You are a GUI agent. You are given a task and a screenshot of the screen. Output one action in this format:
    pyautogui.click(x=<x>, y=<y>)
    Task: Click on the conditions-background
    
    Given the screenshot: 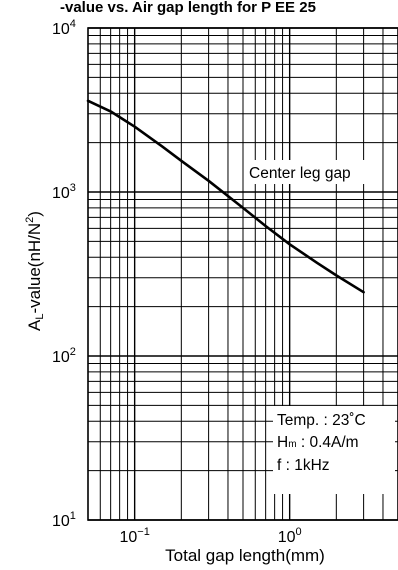 What is the action you would take?
    pyautogui.click(x=334, y=450)
    